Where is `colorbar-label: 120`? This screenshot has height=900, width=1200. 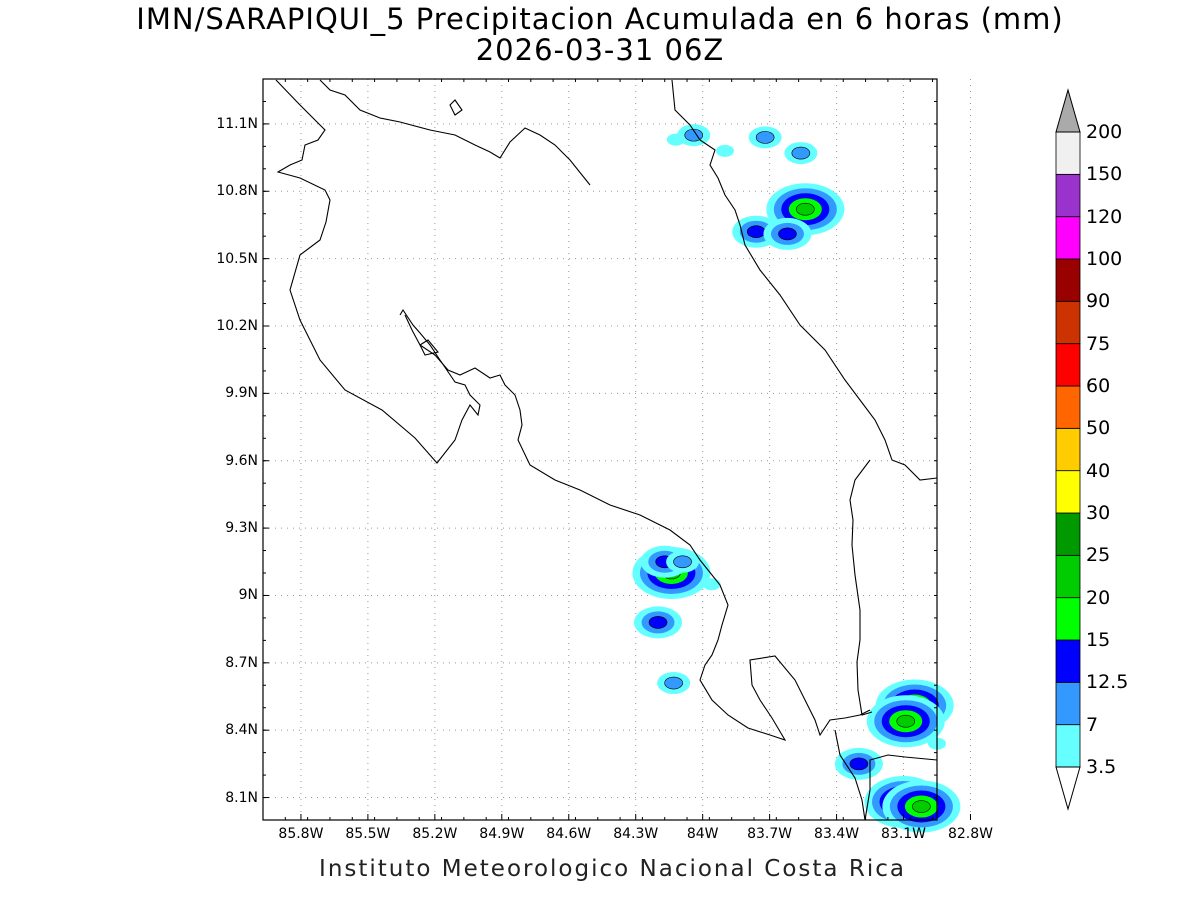 colorbar-label: 120 is located at coordinates (1104, 216).